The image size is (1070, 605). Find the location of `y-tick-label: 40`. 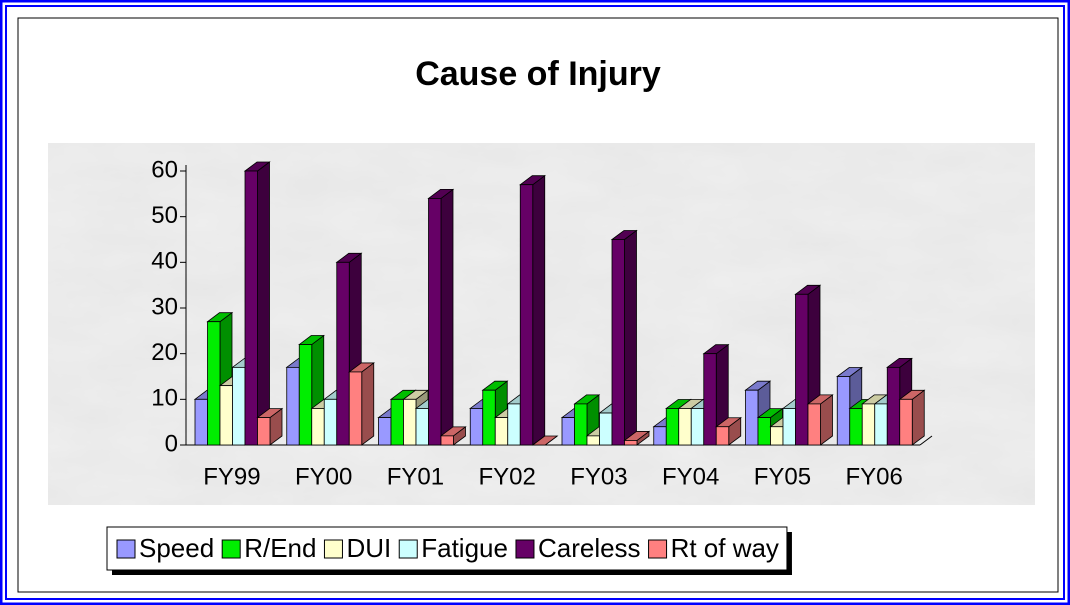

y-tick-label: 40 is located at coordinates (164, 261).